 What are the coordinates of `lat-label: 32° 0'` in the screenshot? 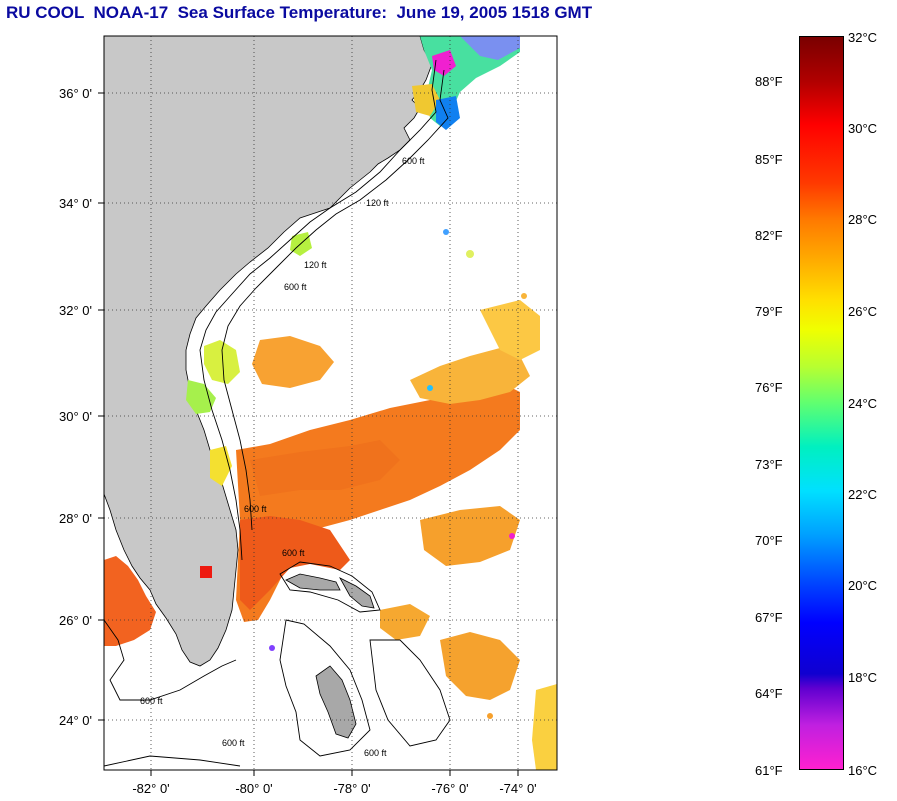 It's located at (75, 310).